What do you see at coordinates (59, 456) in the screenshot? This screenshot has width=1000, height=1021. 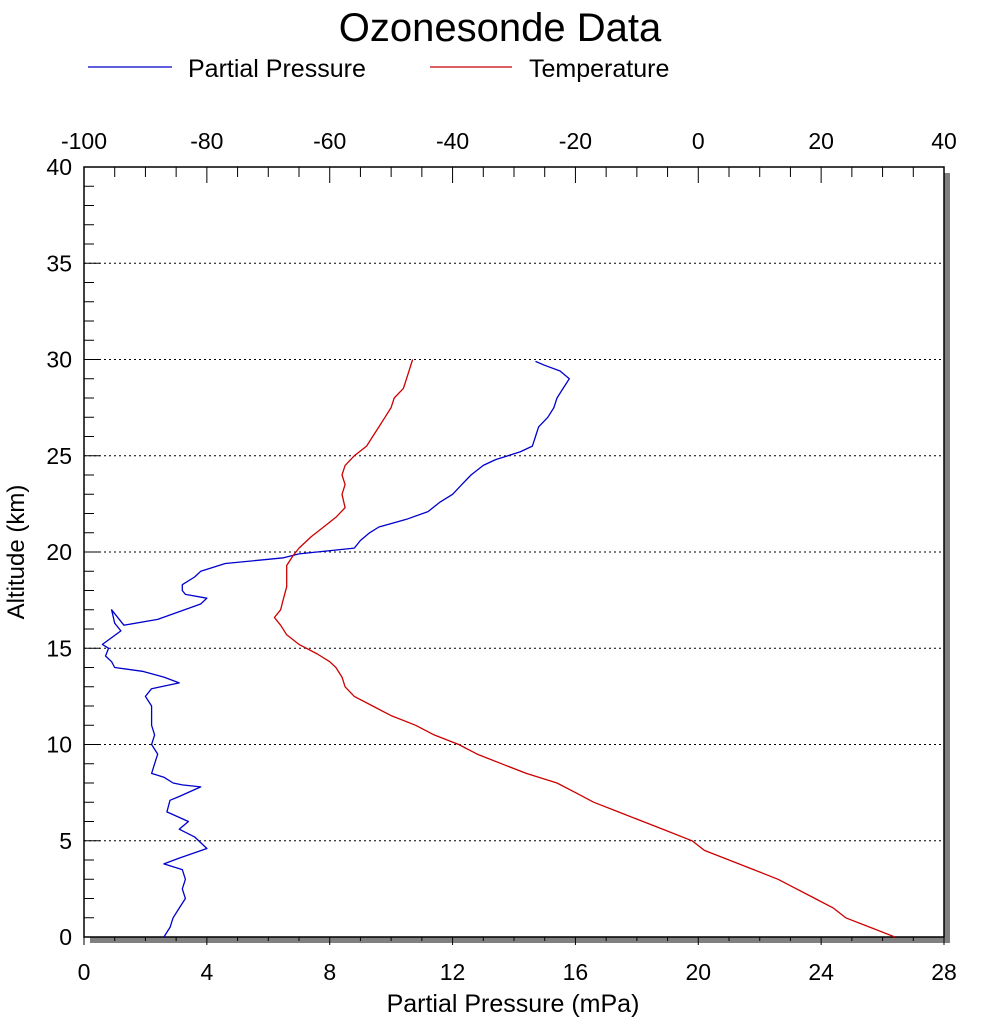 I see `y-tick-label: 25` at bounding box center [59, 456].